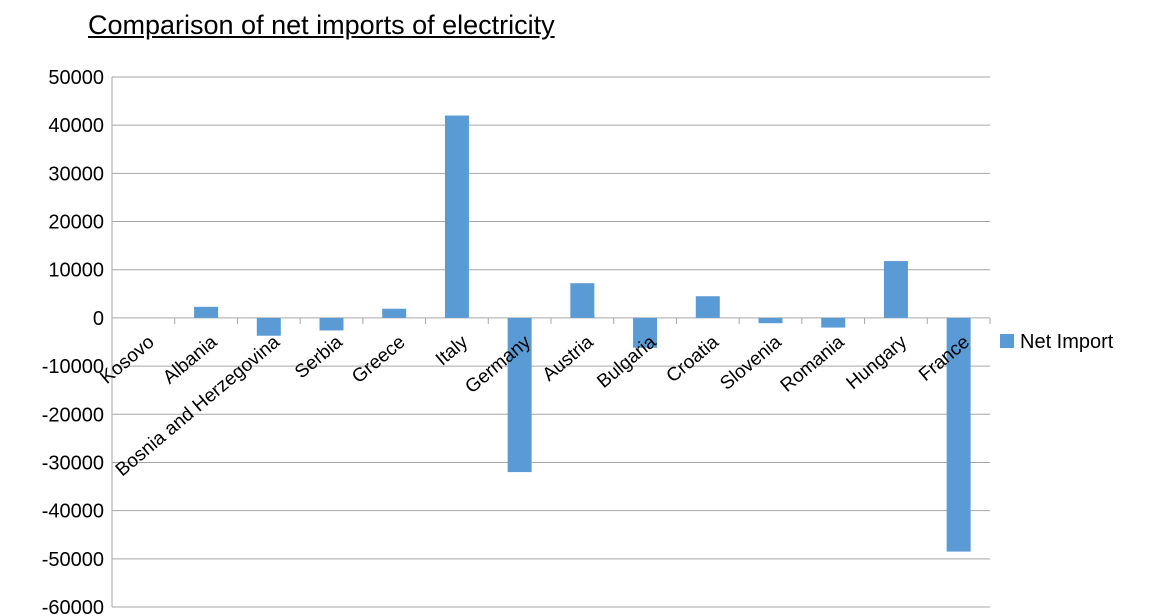 The height and width of the screenshot is (616, 1176). Describe the element at coordinates (394, 313) in the screenshot. I see `bar-greece` at that location.